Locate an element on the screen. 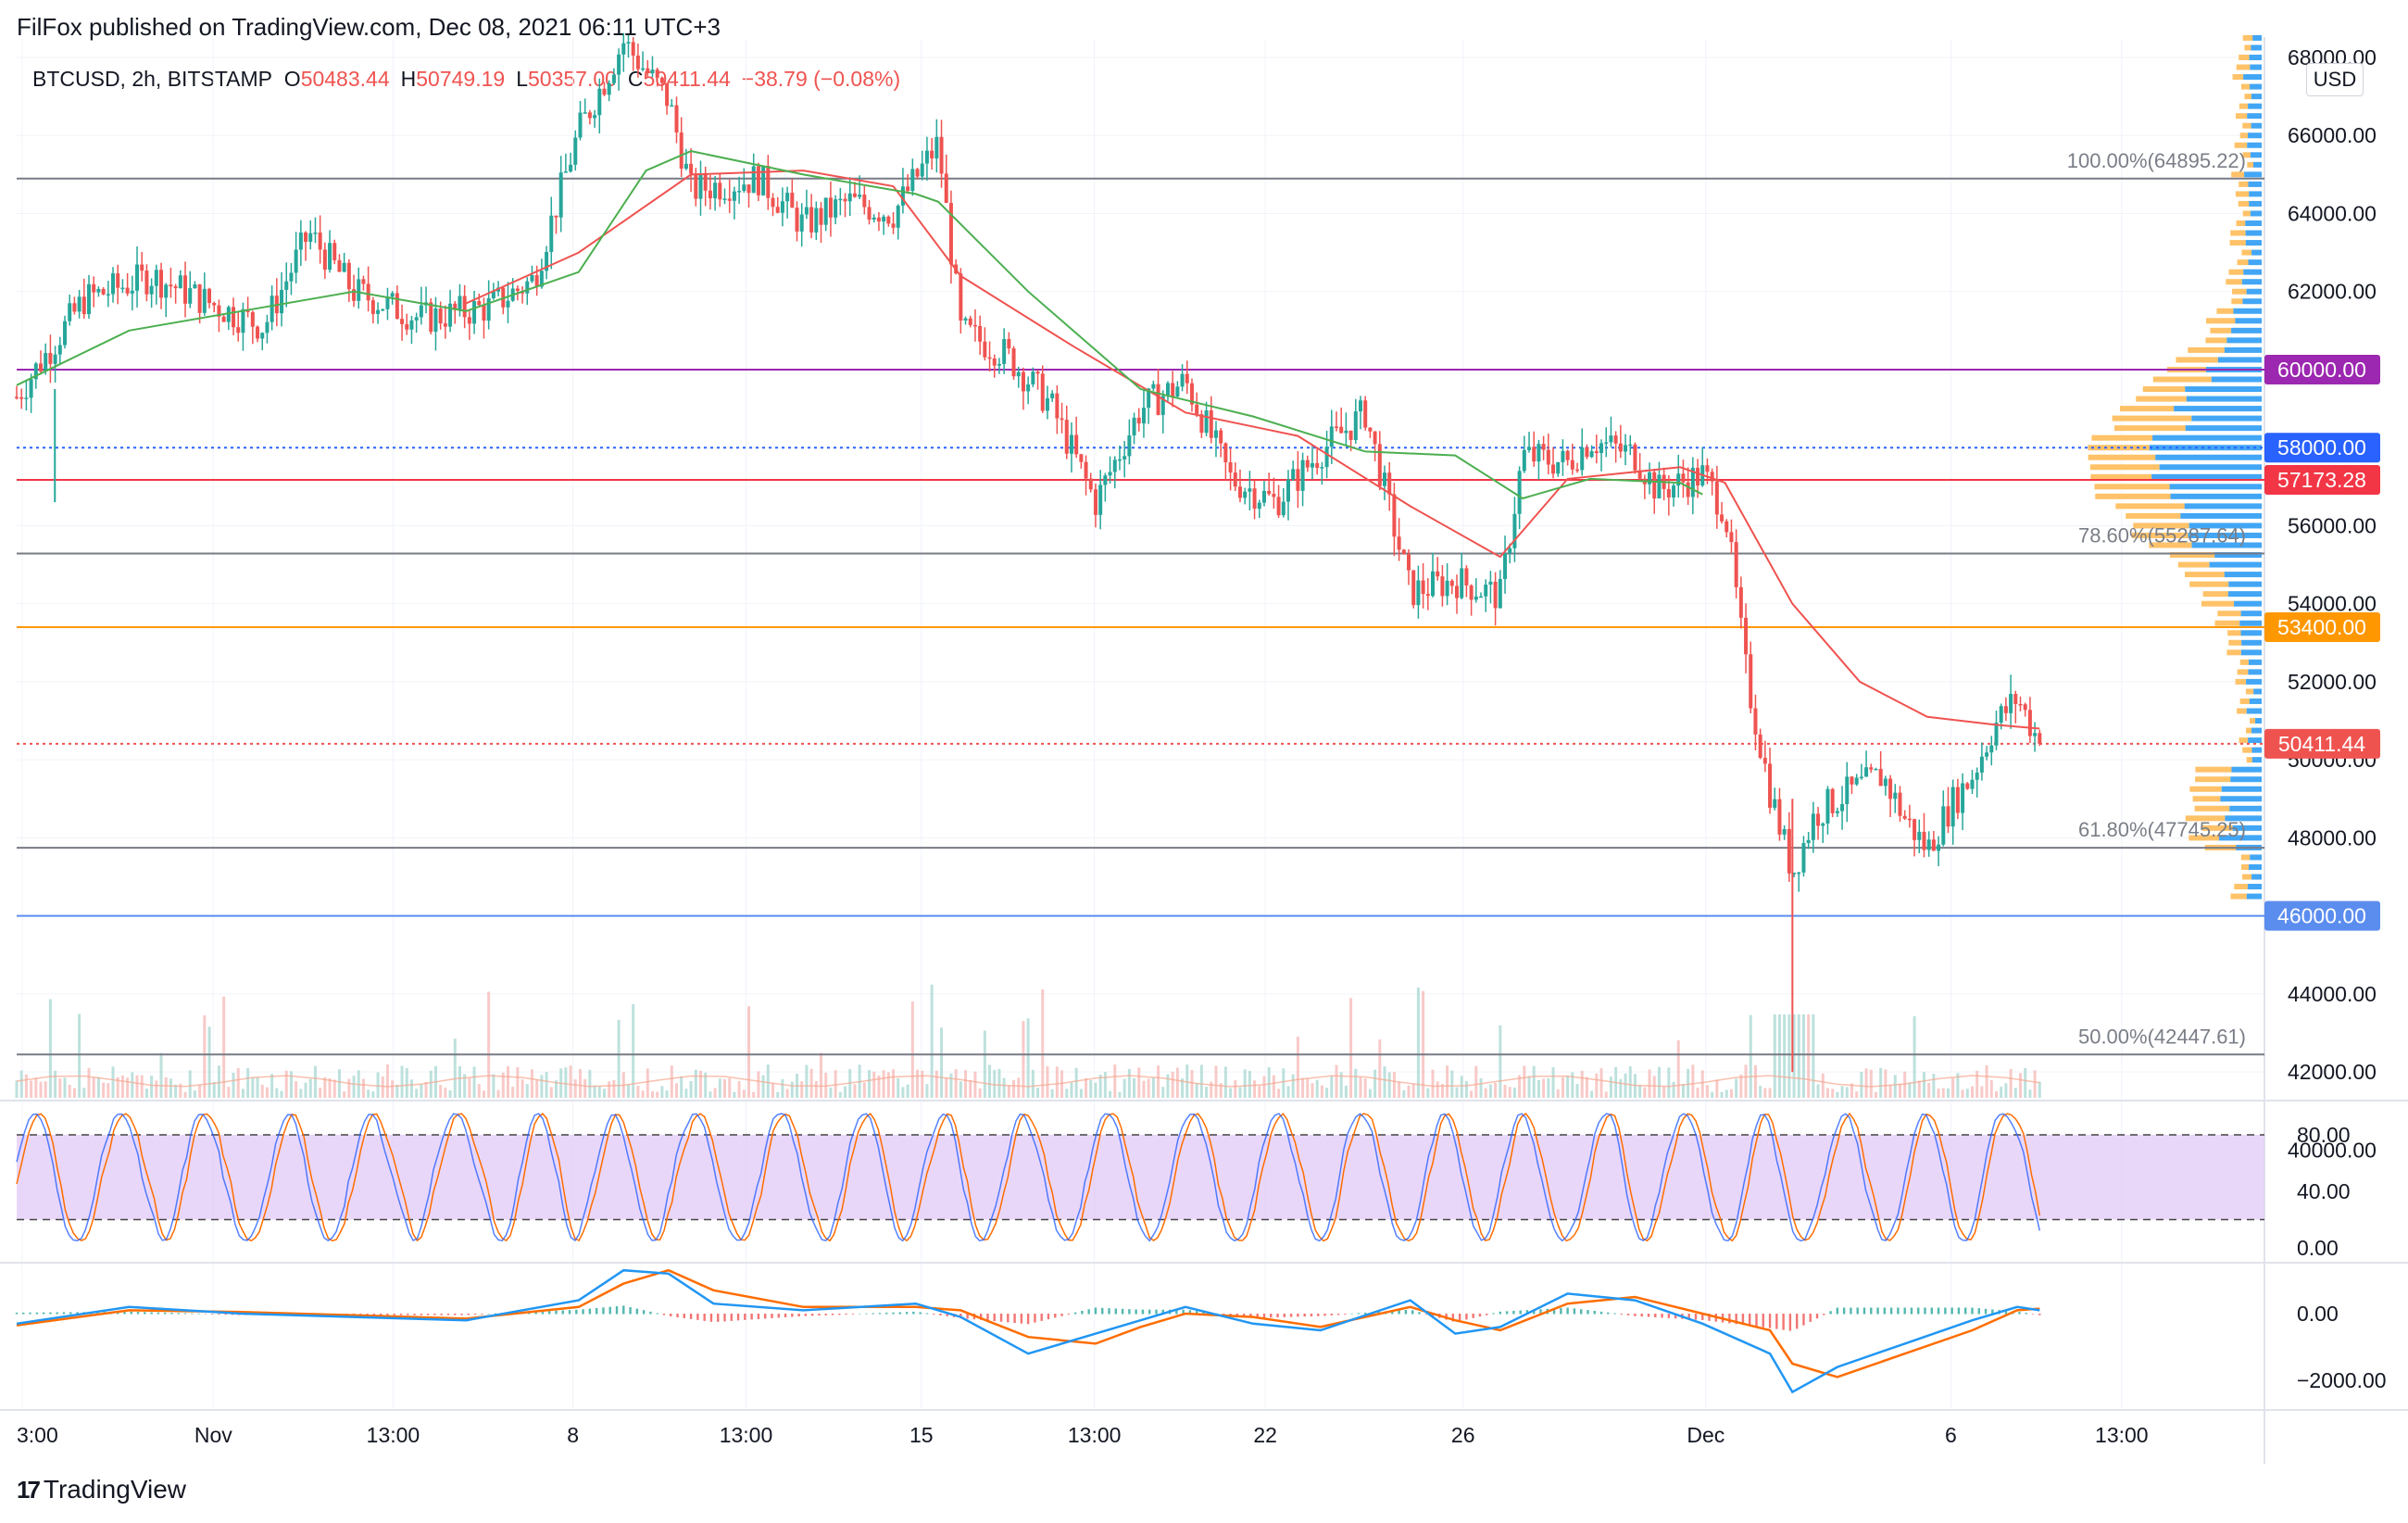 This screenshot has height=1523, width=2408. time-tick-label: 3:00 is located at coordinates (37, 1435).